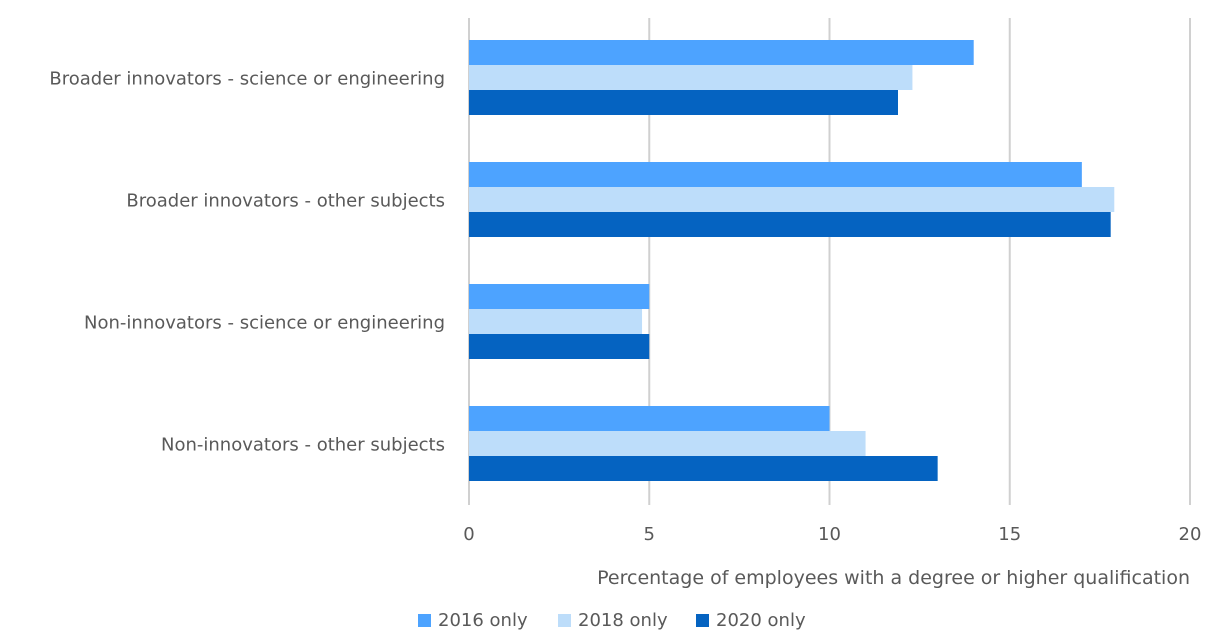 Image resolution: width=1223 pixels, height=635 pixels. Describe the element at coordinates (1190, 534) in the screenshot. I see `x-tick-label: 20` at that location.